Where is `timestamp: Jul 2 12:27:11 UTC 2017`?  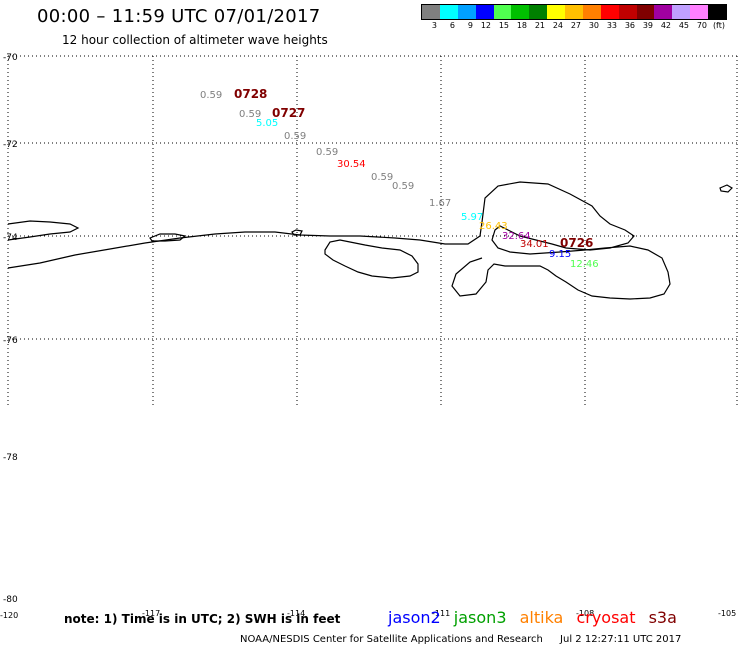 timestamp: Jul 2 12:27:11 UTC 2017 is located at coordinates (621, 639).